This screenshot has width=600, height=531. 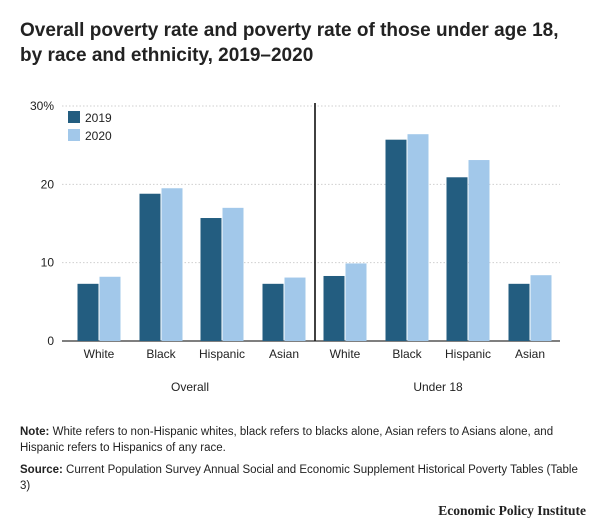 I want to click on bar-2020-under-18-asian, so click(x=541, y=308).